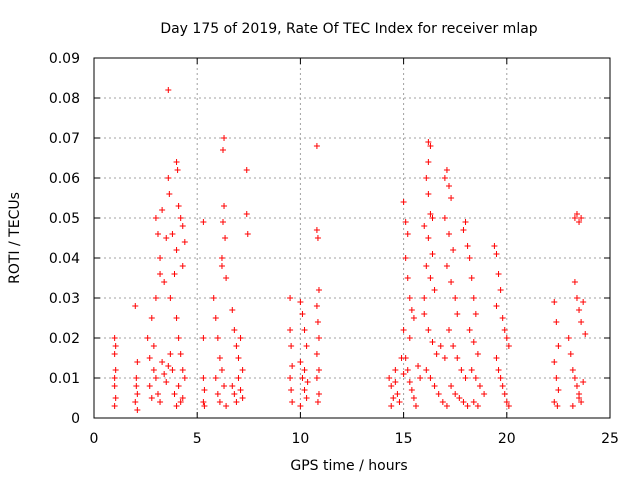 Image resolution: width=640 pixels, height=480 pixels. What do you see at coordinates (610, 439) in the screenshot?
I see `x-tick-label: 25` at bounding box center [610, 439].